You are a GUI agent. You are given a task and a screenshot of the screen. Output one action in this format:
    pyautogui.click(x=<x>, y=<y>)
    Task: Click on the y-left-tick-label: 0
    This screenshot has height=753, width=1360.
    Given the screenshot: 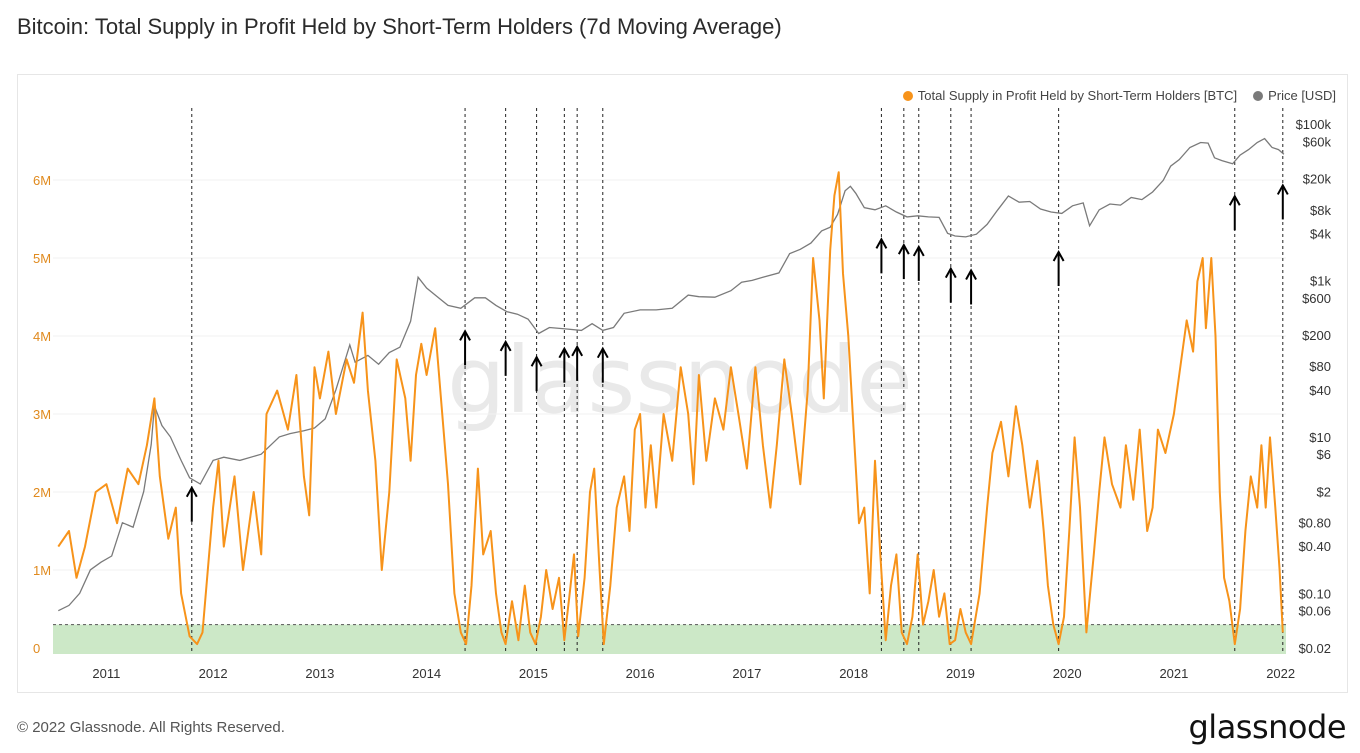 What is the action you would take?
    pyautogui.click(x=36, y=648)
    